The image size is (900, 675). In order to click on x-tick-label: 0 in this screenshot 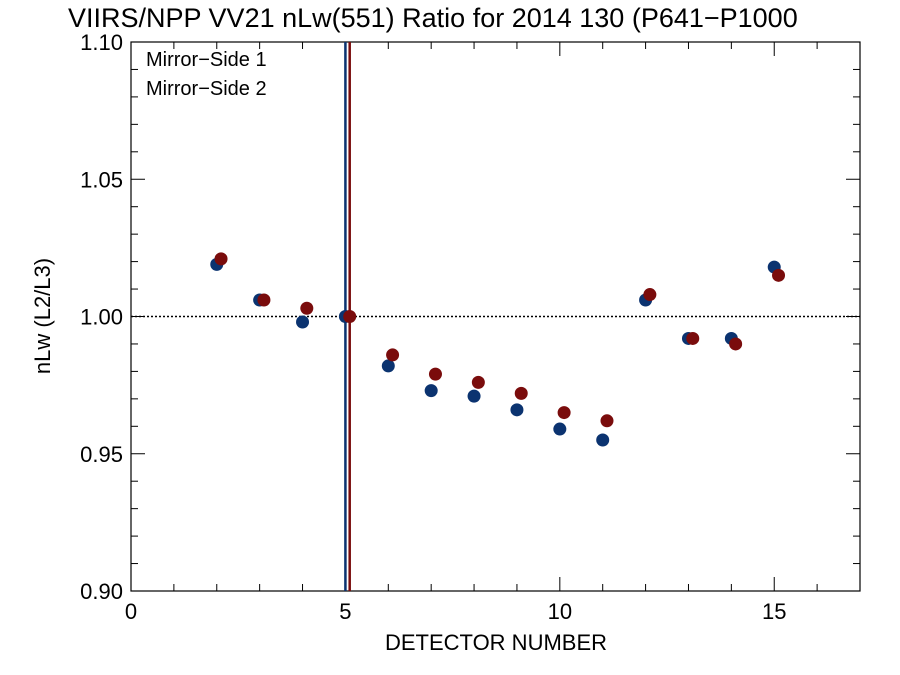, I will do `click(131, 611)`.